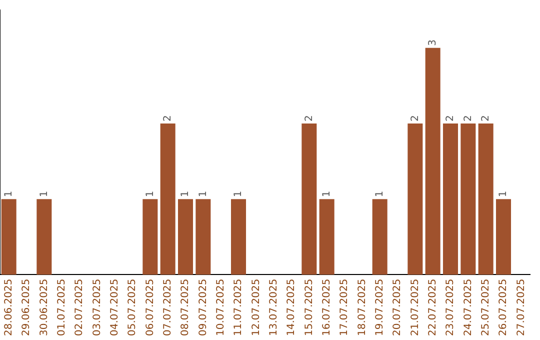 Image resolution: width=540 pixels, height=340 pixels. Describe the element at coordinates (150, 307) in the screenshot. I see `x-tick-label: 06.07.2025` at that location.